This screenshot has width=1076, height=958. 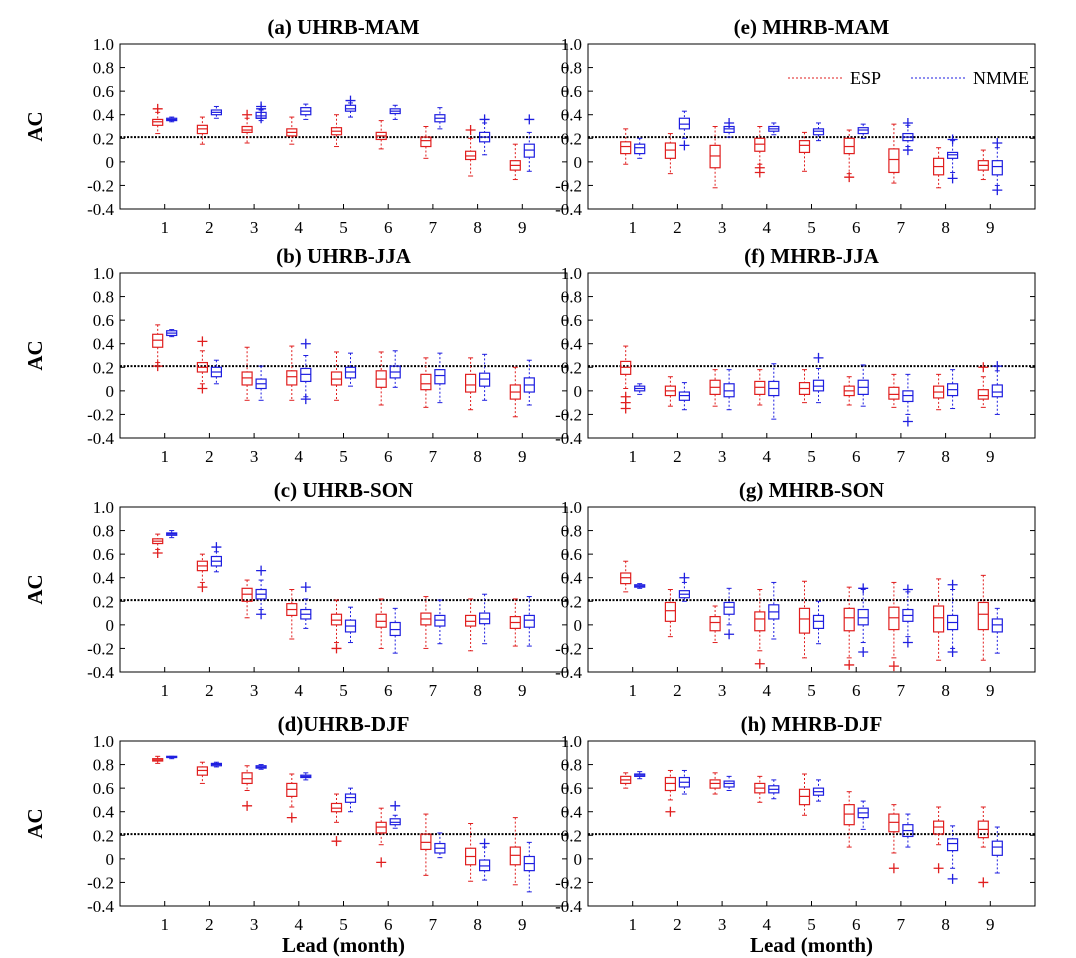 I want to click on x-axis-label: Lead (month), so click(x=343, y=945).